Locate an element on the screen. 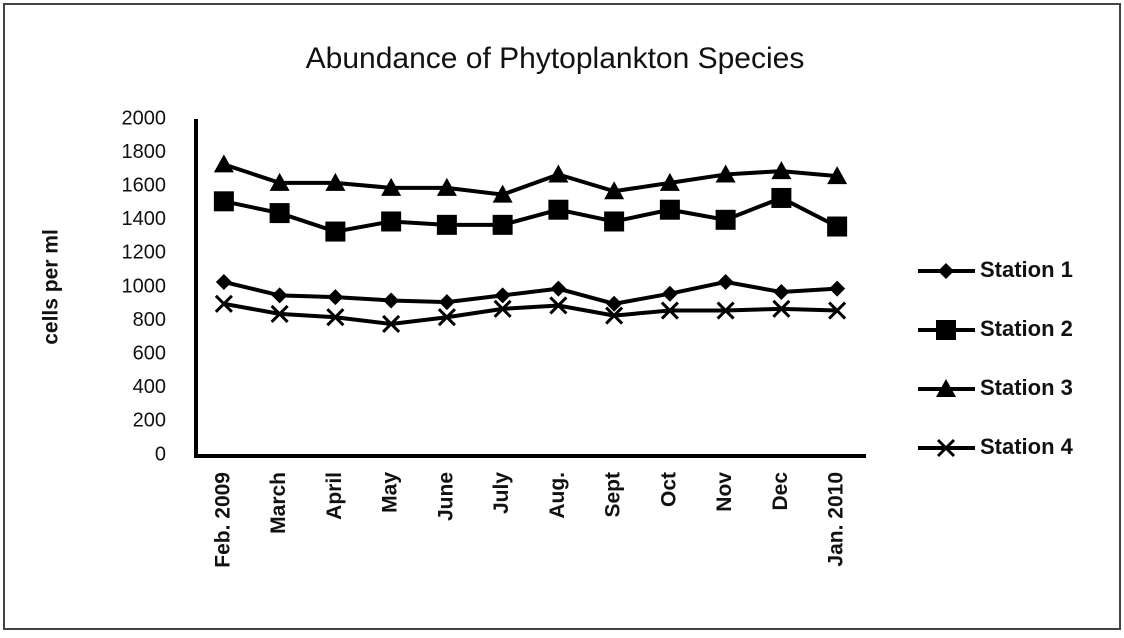 This screenshot has width=1124, height=638. y-tick-label: 1600 is located at coordinates (144, 185).